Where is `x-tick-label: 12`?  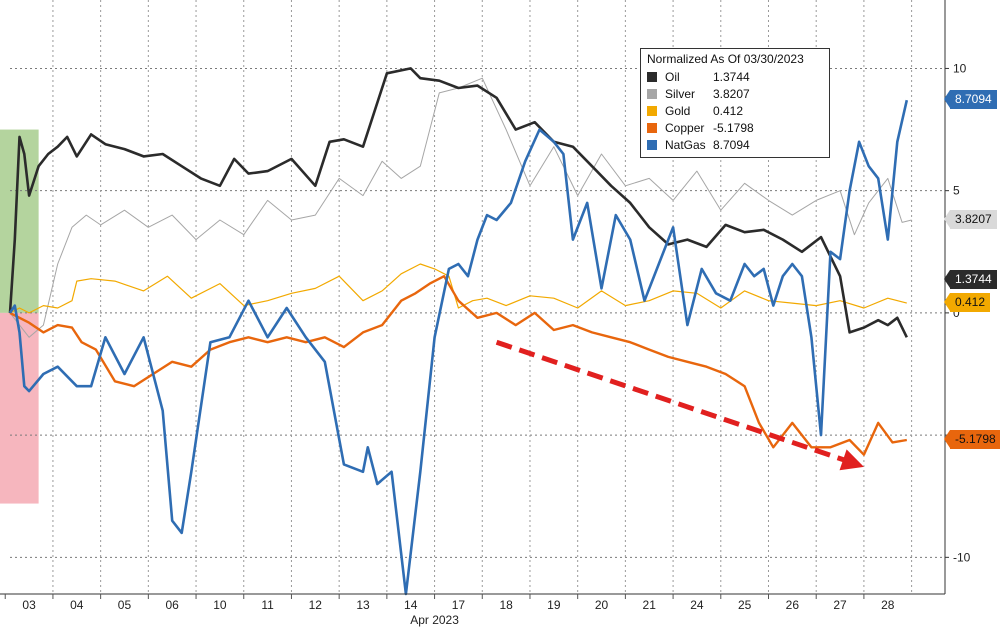
x-tick-label: 12 is located at coordinates (316, 605).